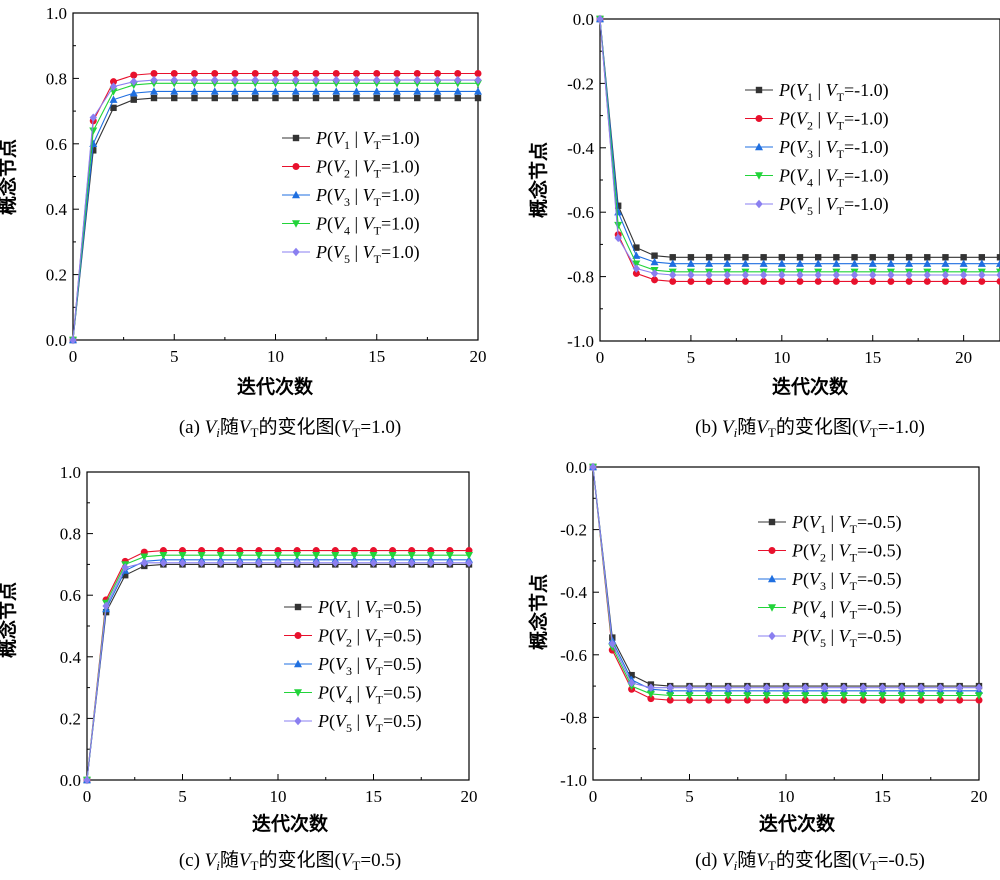 This screenshot has width=1000, height=880. What do you see at coordinates (367, 140) in the screenshot?
I see `legend-entry: P(V1 | VT=1.0)` at bounding box center [367, 140].